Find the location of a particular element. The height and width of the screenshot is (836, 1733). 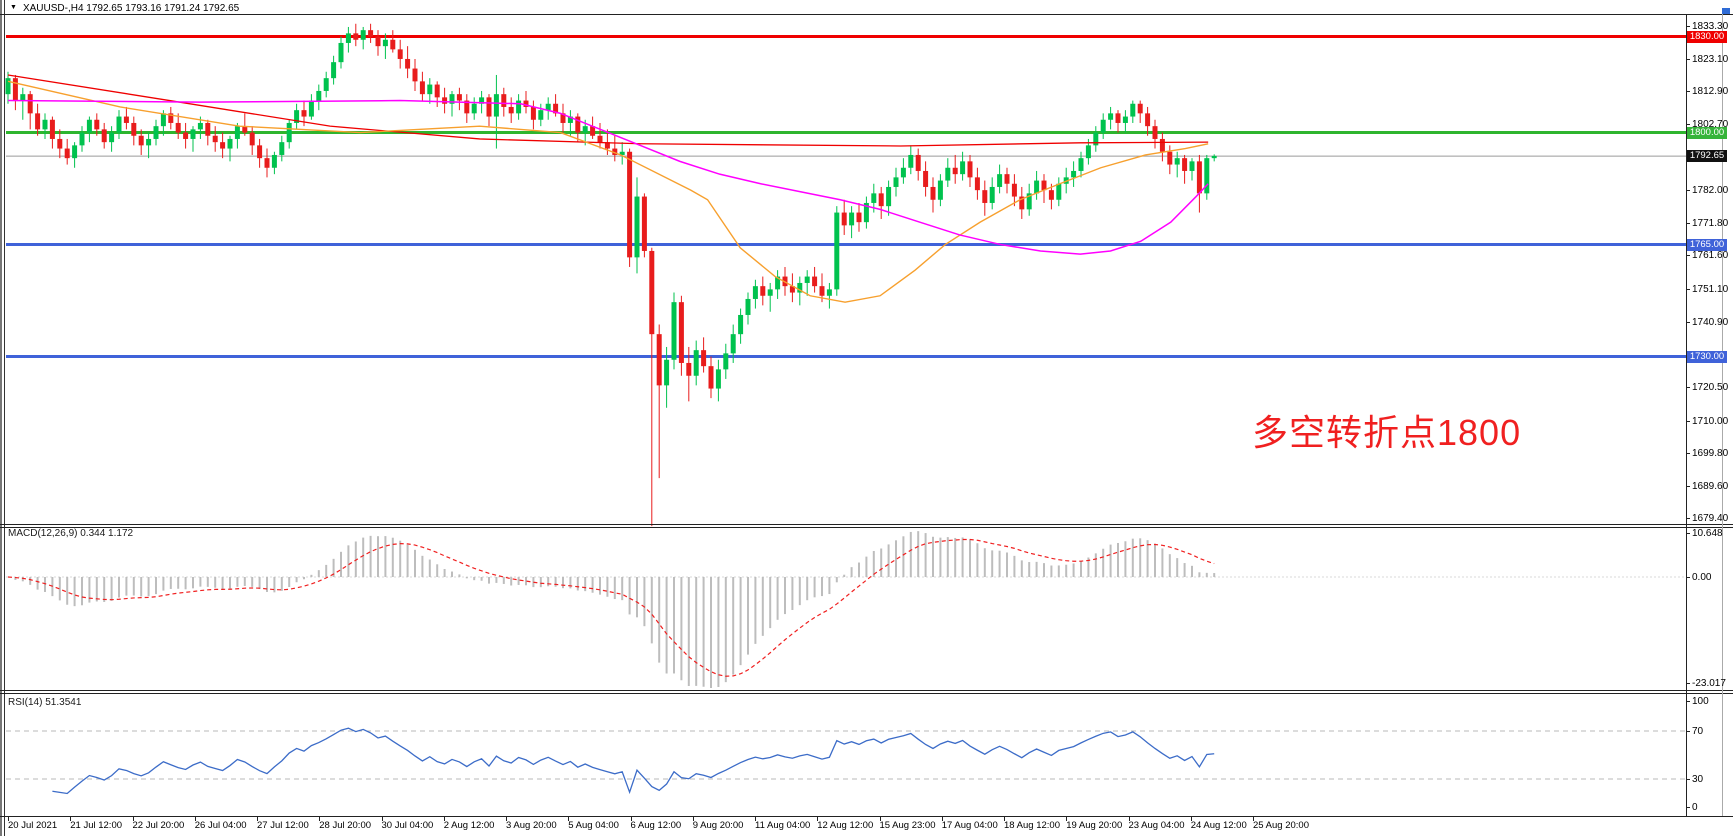

rsi-panel-top-border is located at coordinates (866, 693).